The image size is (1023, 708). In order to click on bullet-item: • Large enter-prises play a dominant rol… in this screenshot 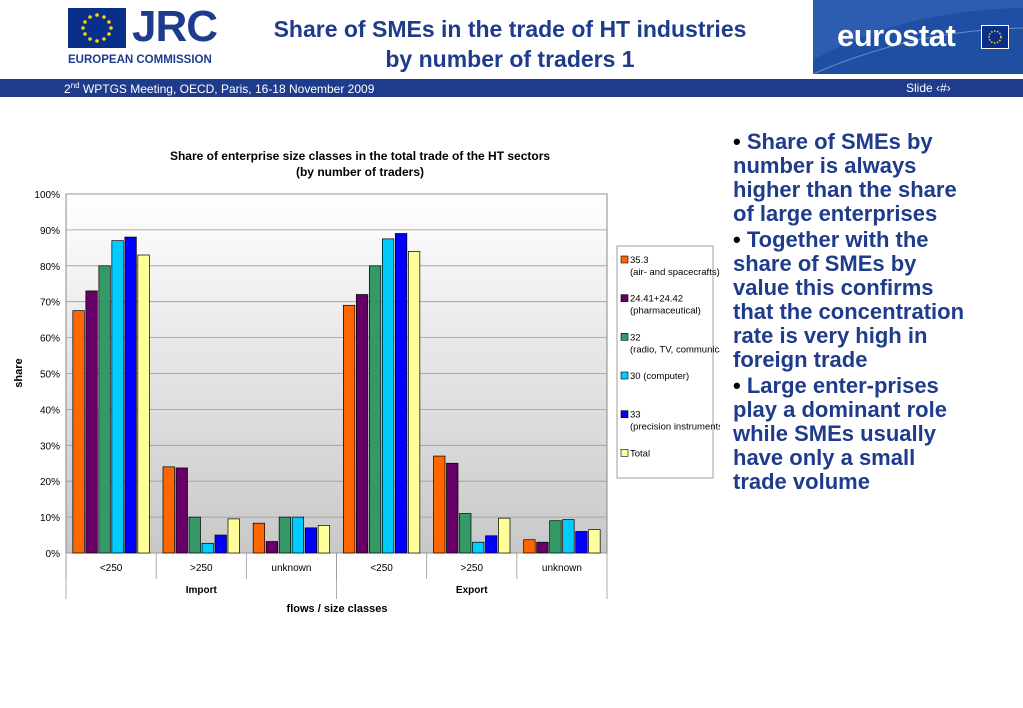, I will do `click(840, 433)`.